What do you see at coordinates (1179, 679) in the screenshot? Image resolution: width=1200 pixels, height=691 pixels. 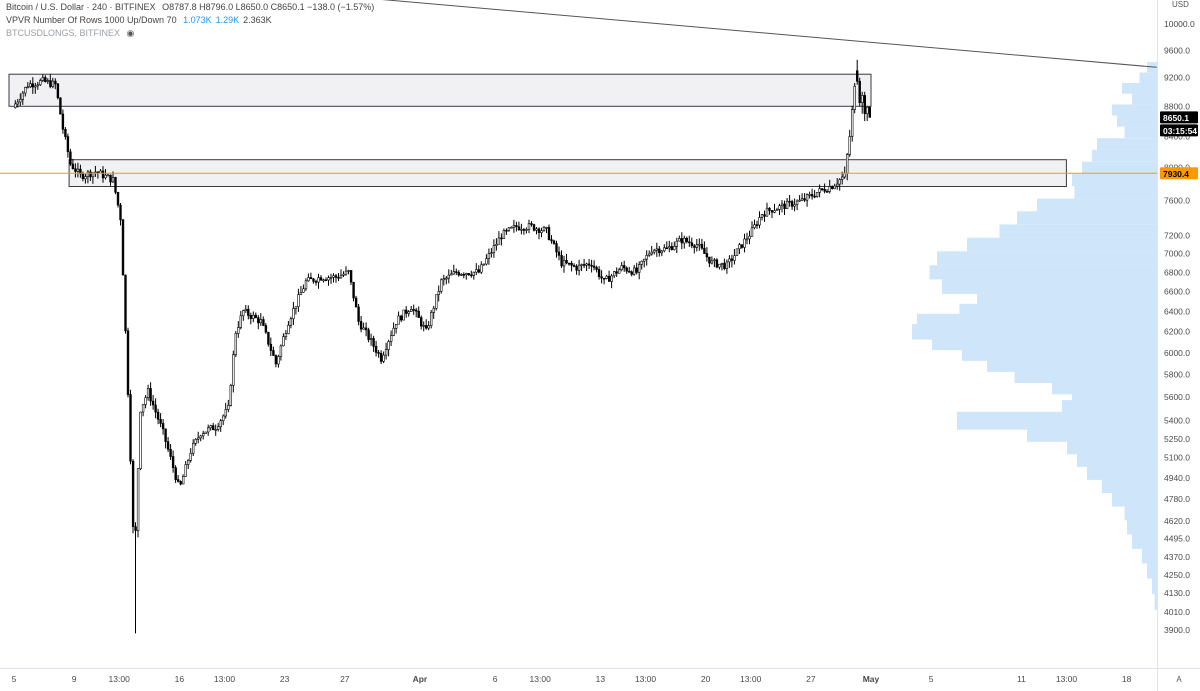 I see `auto-scale-button: A` at bounding box center [1179, 679].